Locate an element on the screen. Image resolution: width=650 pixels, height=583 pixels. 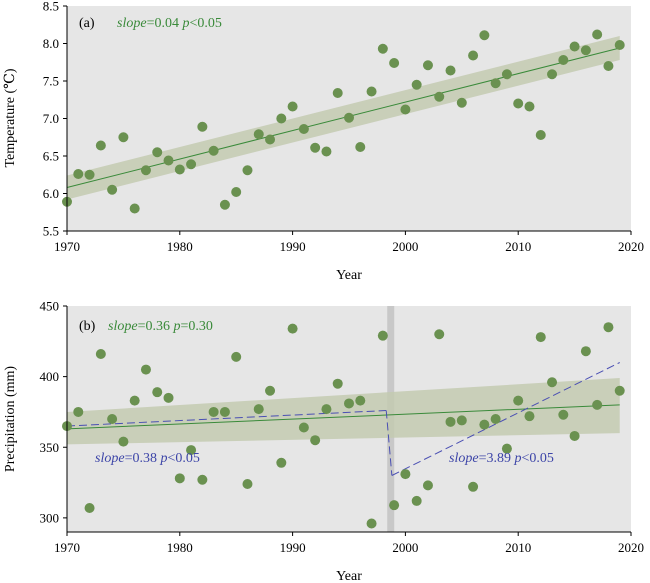
panel-a-x-ticks: 1970 1980 1990 2000 2010 2020 is located at coordinates (349, 242).